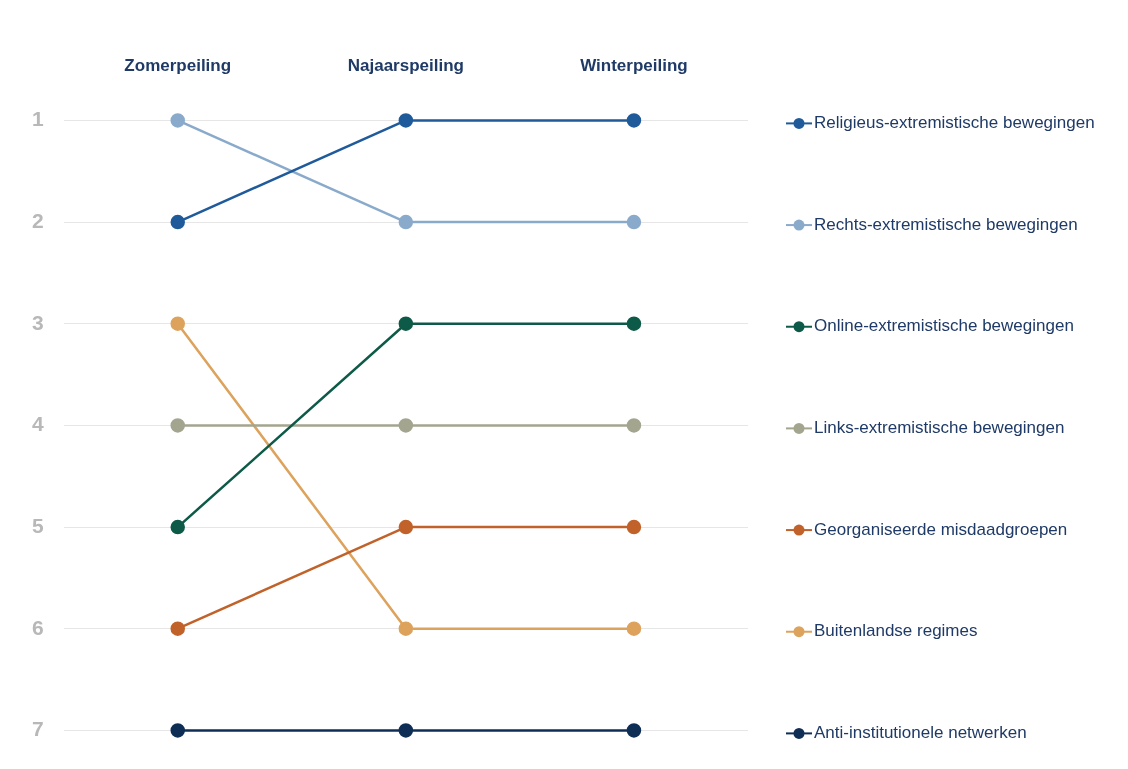 The image size is (1128, 769). What do you see at coordinates (37, 119) in the screenshot?
I see `y-tick-label: 1` at bounding box center [37, 119].